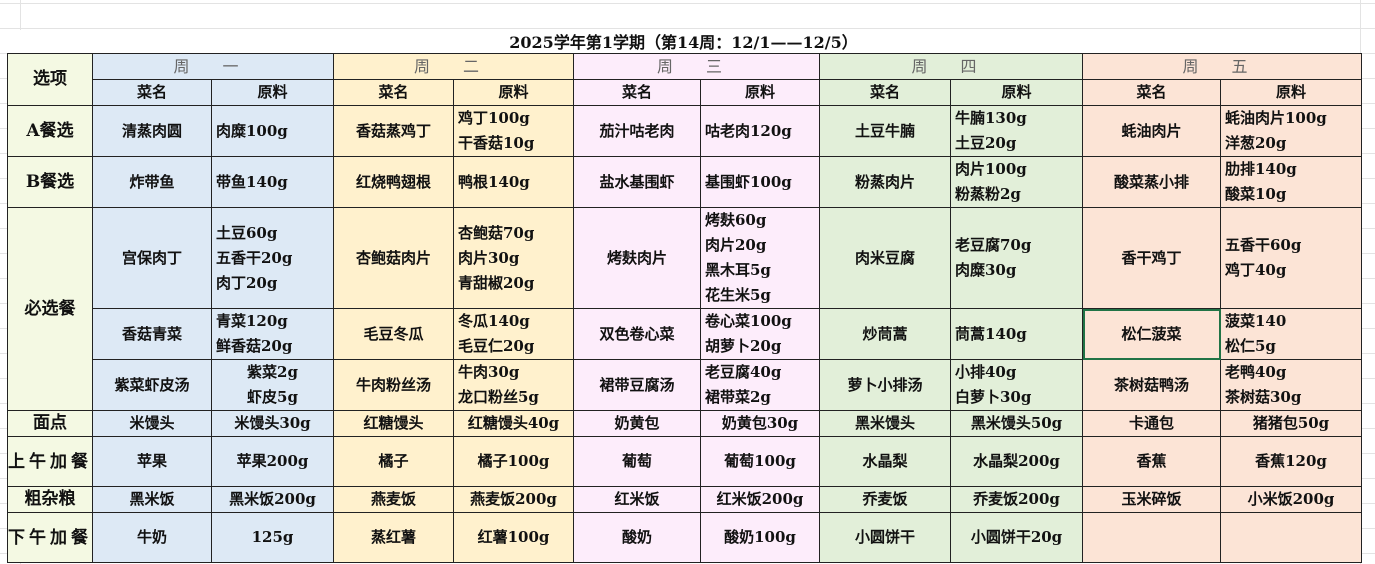  I want to click on dish-cell-selected: 松仁菠菜, so click(1151, 334).